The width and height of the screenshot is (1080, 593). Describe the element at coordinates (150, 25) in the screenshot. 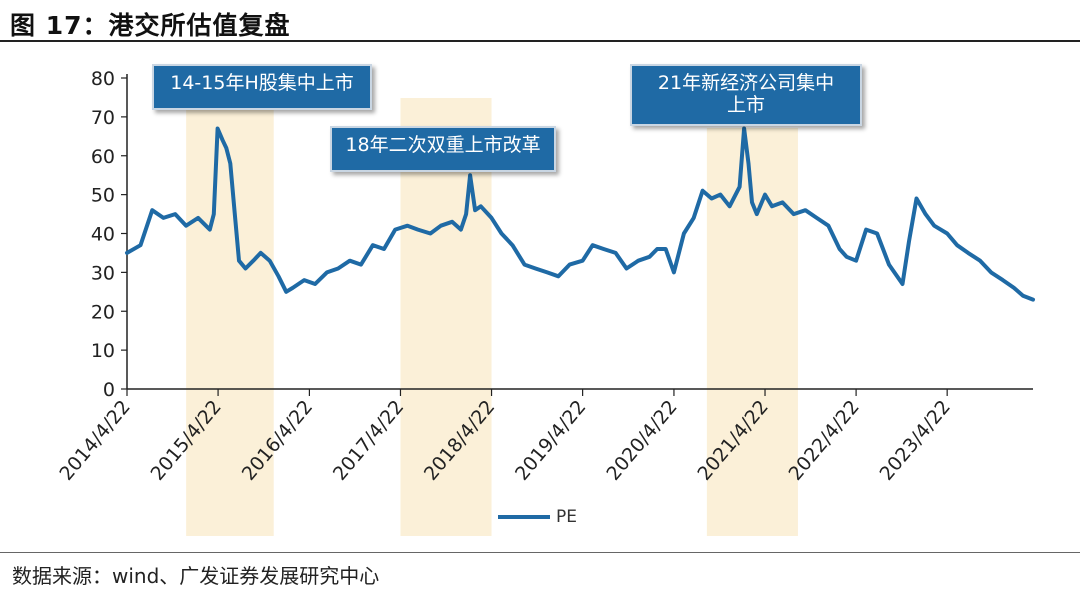

I see `figure-title: 图 17：港交所估值复盘` at that location.